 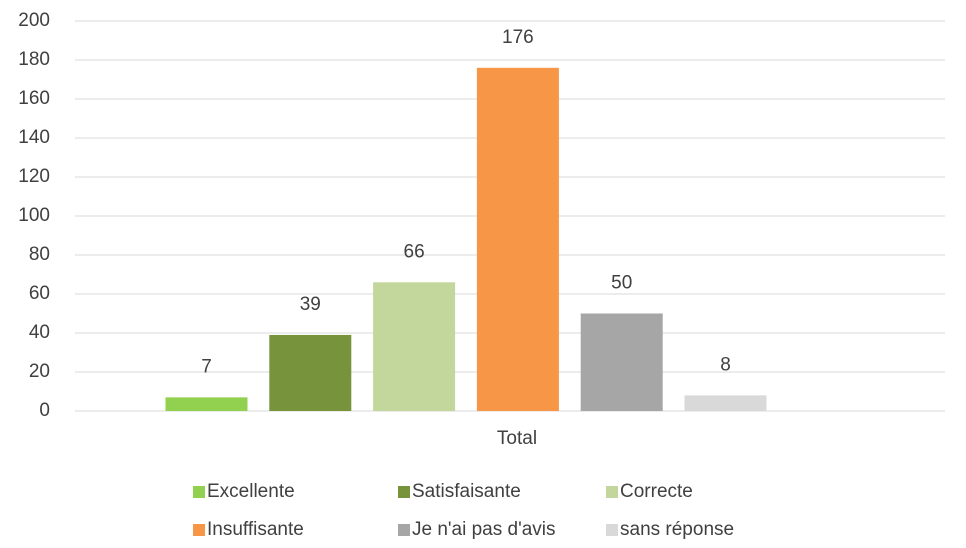 What do you see at coordinates (34, 215) in the screenshot?
I see `y-tick-label: 100` at bounding box center [34, 215].